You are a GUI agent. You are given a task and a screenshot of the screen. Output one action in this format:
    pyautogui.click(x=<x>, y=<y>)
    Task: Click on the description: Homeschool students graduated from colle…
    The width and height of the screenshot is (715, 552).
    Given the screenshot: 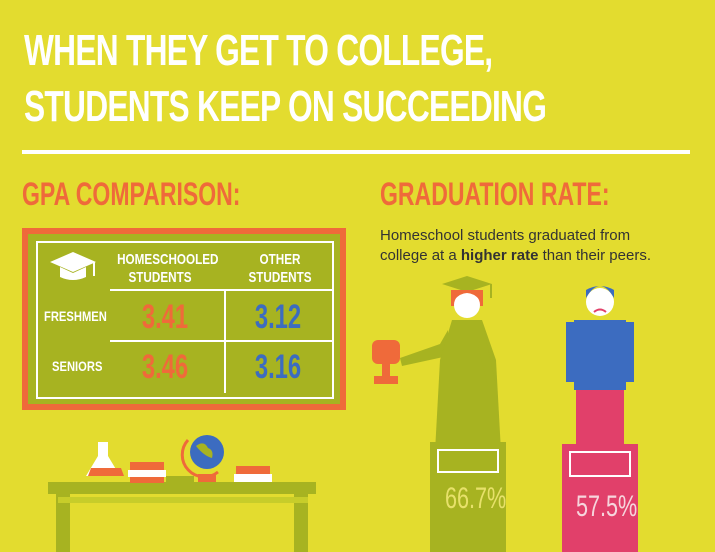 What is the action you would take?
    pyautogui.click(x=530, y=246)
    